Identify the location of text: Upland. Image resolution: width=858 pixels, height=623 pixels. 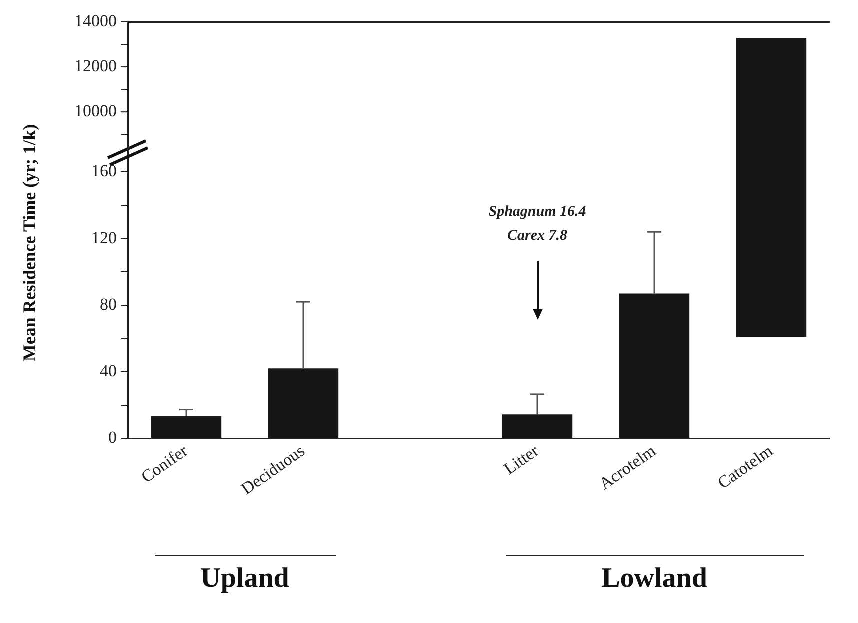
(245, 579).